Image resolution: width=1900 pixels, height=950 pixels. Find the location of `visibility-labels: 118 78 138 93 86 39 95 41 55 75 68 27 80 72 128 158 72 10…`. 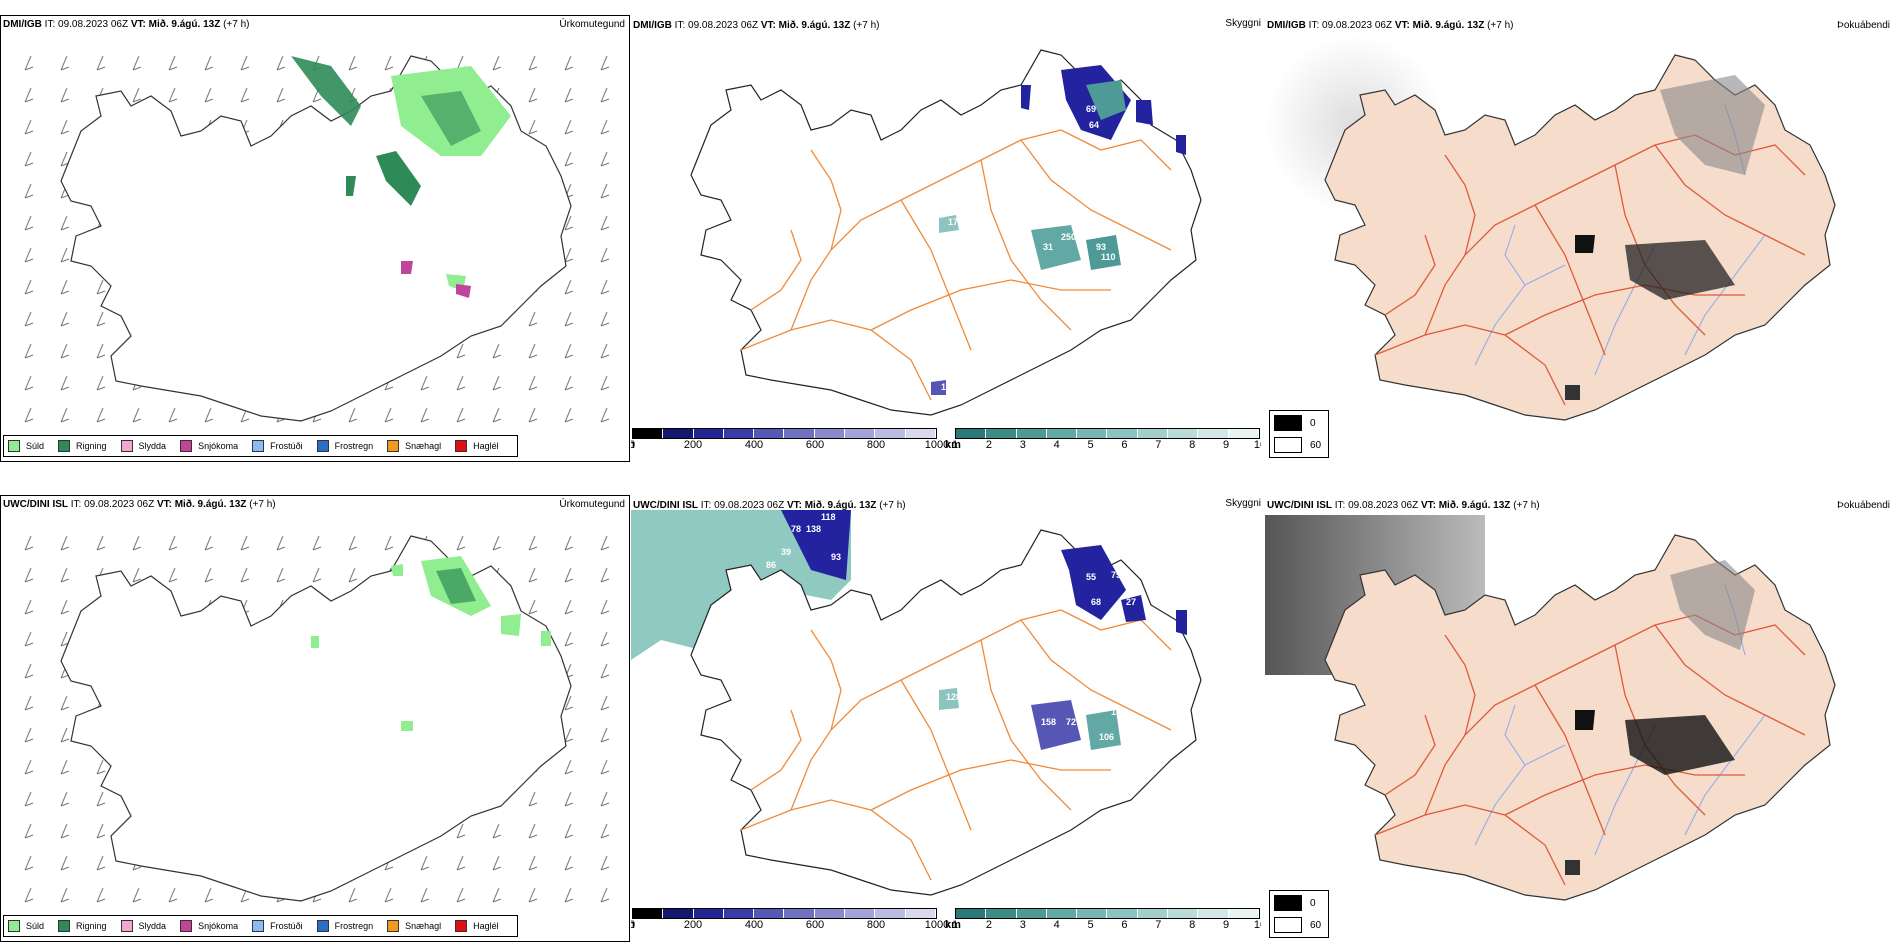

visibility-labels: 118 78 138 93 86 39 95 41 55 75 68 27 80 72 128 158 72 10… is located at coordinates (956, 627).